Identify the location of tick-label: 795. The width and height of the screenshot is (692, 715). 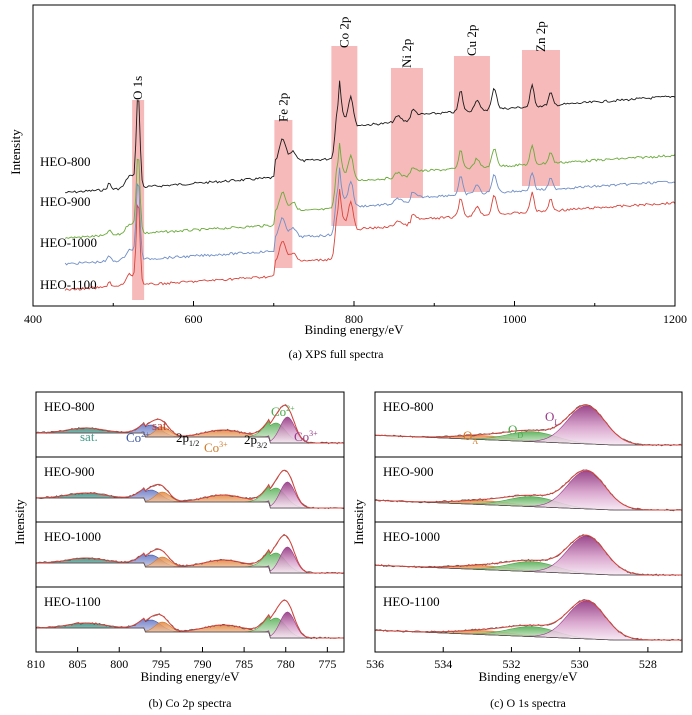
(161, 664).